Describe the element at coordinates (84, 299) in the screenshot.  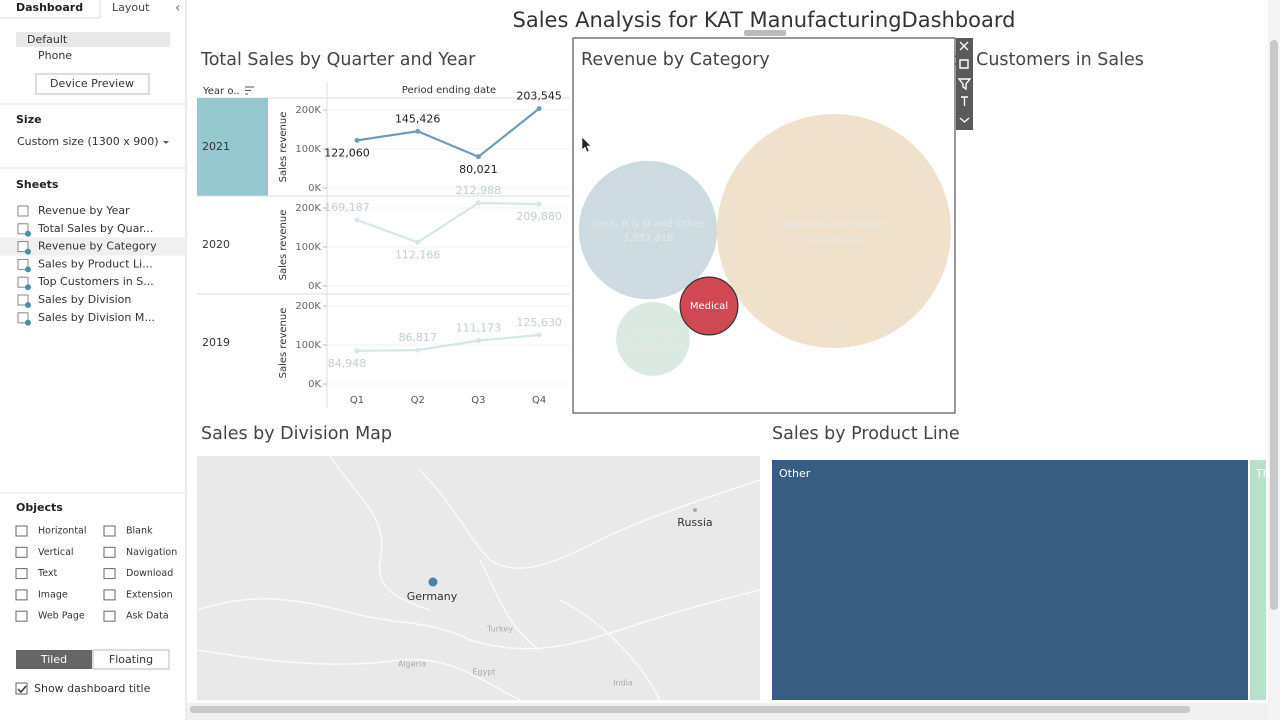
I see `sheet-item: Sales by Division` at that location.